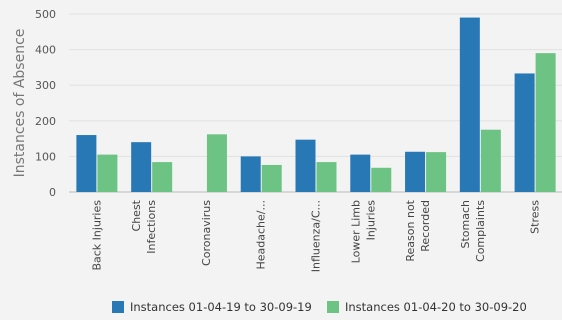 The width and height of the screenshot is (562, 320). I want to click on y-tick-label: 300, so click(45, 85).